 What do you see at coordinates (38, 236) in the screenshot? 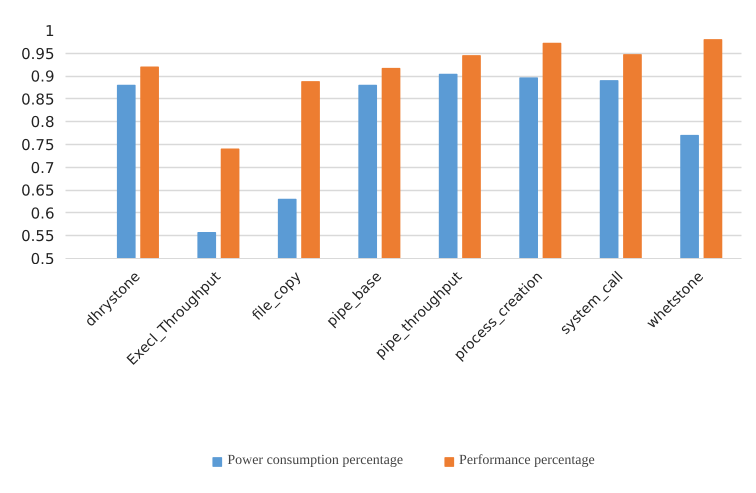
I see `y-tick-label: 0.55` at bounding box center [38, 236].